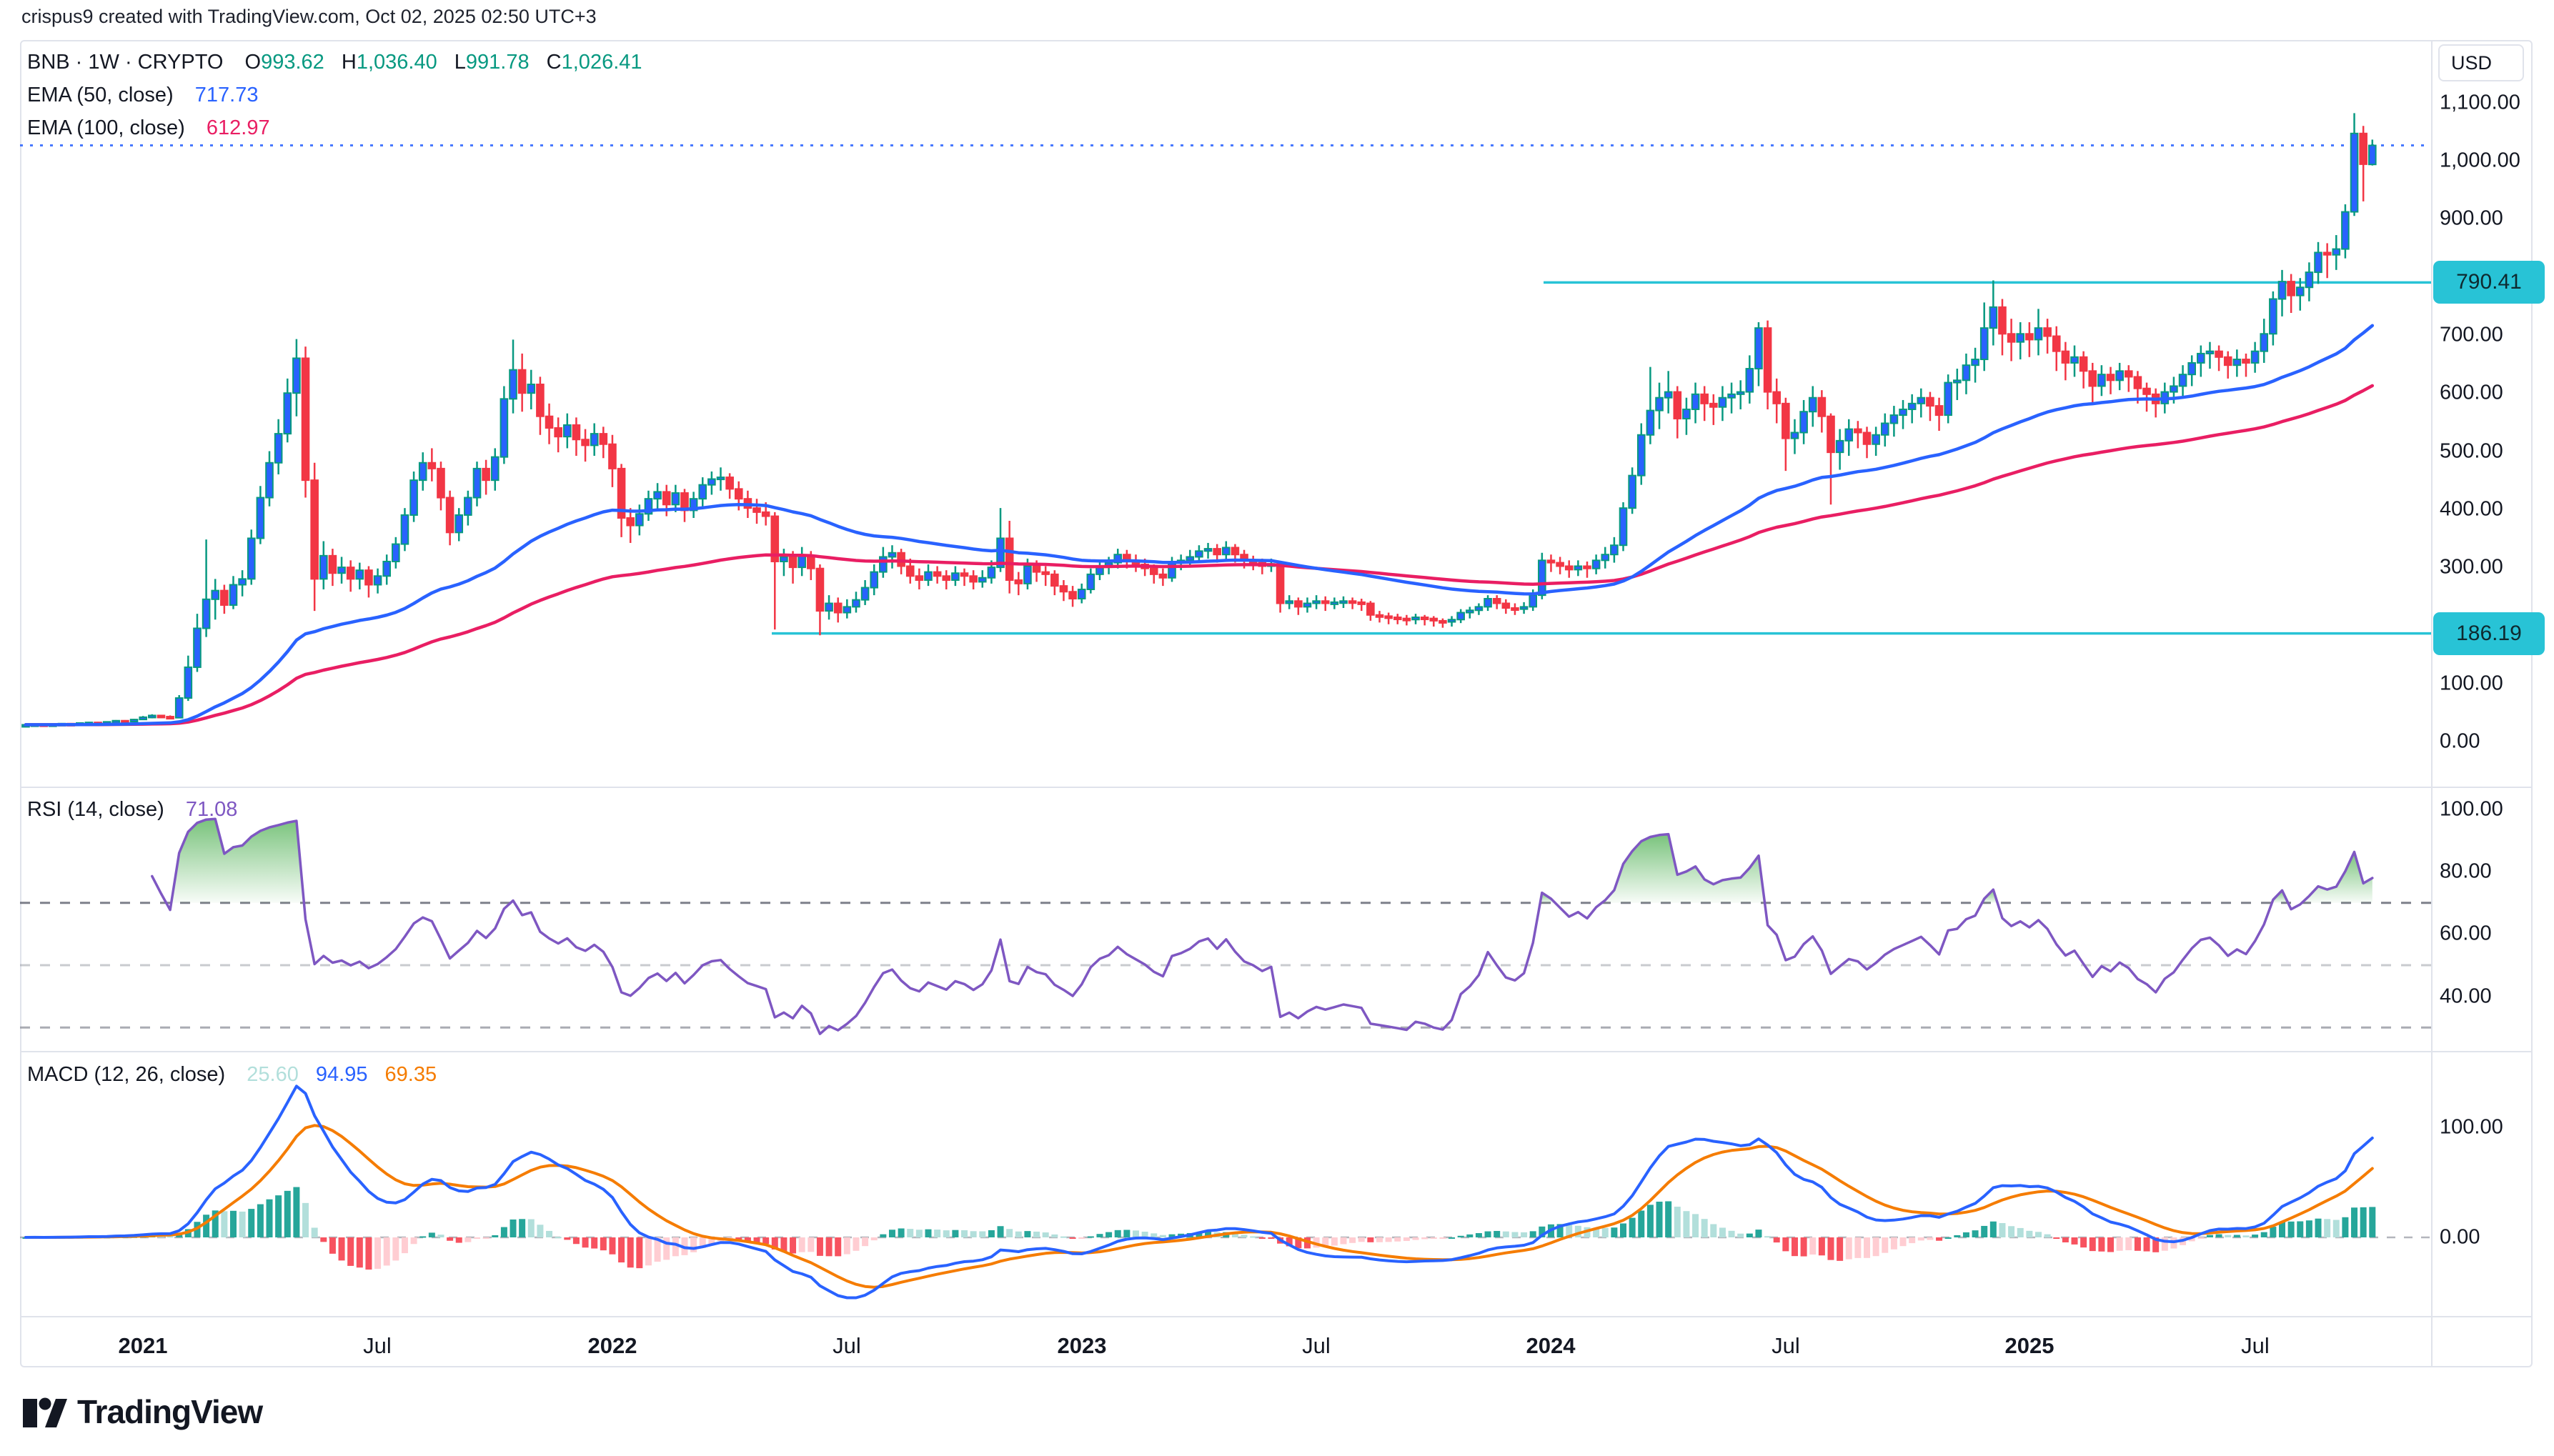 The height and width of the screenshot is (1456, 2554). I want to click on macd-signal-value: 69.35, so click(410, 1074).